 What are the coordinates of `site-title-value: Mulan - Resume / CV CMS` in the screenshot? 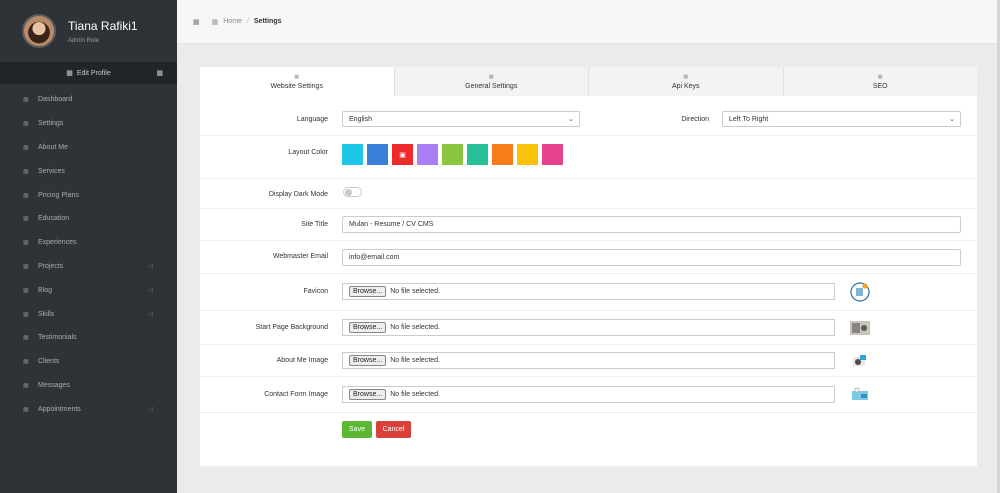 It's located at (391, 224).